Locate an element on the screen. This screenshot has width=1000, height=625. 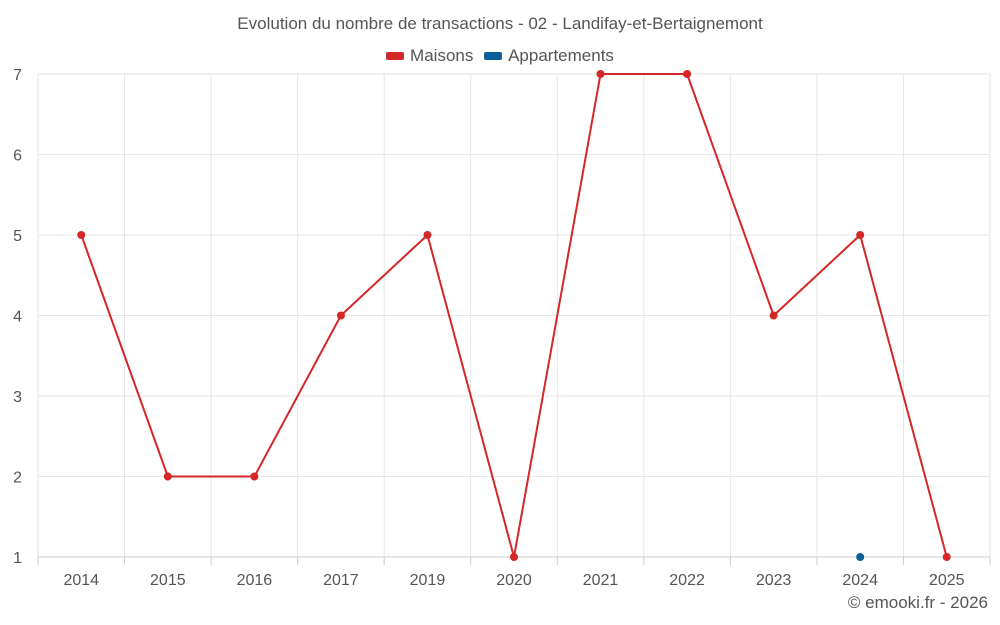
y-tick-label: 5 is located at coordinates (17, 236).